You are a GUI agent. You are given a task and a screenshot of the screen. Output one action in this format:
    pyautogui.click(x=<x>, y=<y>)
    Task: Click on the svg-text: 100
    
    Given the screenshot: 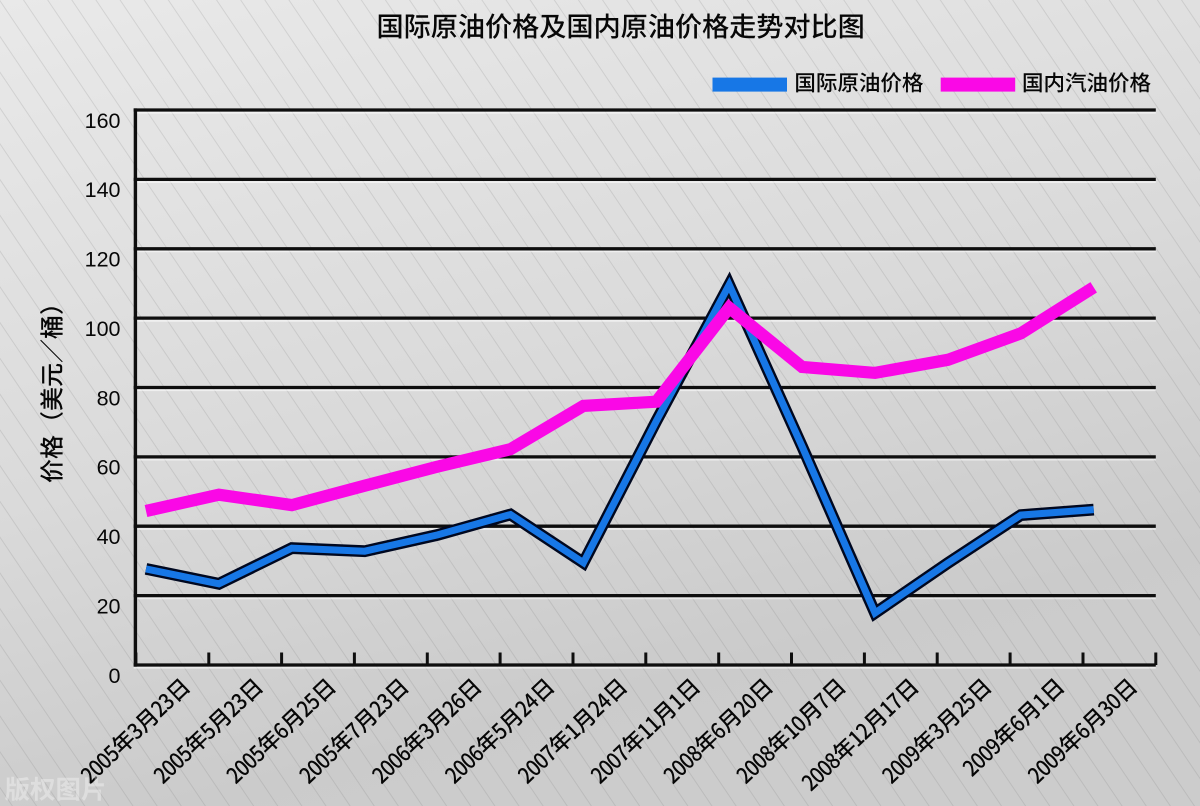 What is the action you would take?
    pyautogui.click(x=103, y=329)
    